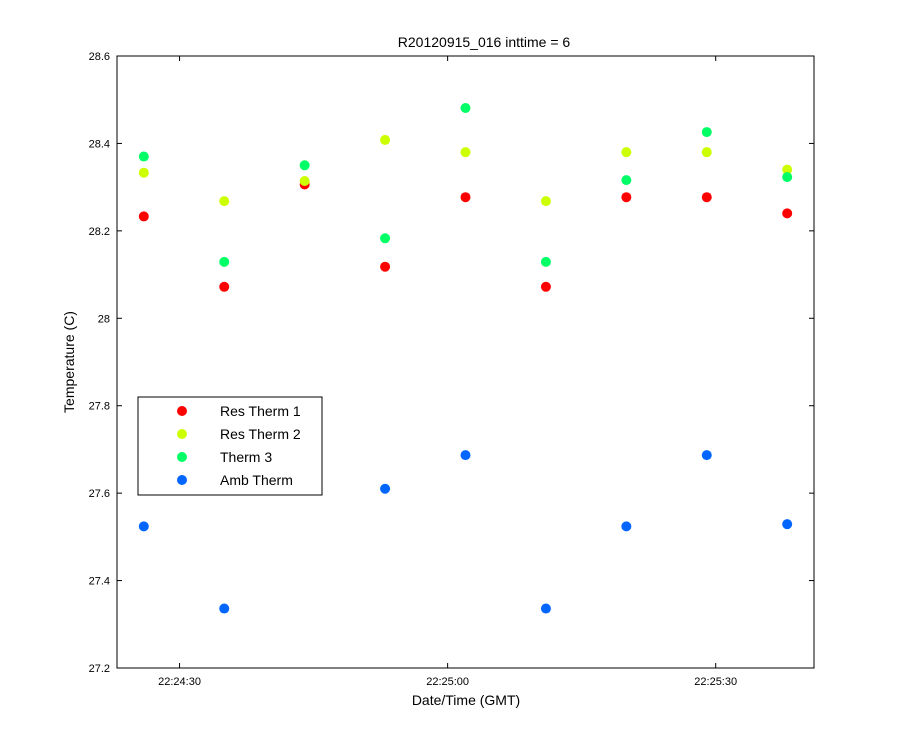 The height and width of the screenshot is (750, 900). I want to click on legend-box, so click(230, 446).